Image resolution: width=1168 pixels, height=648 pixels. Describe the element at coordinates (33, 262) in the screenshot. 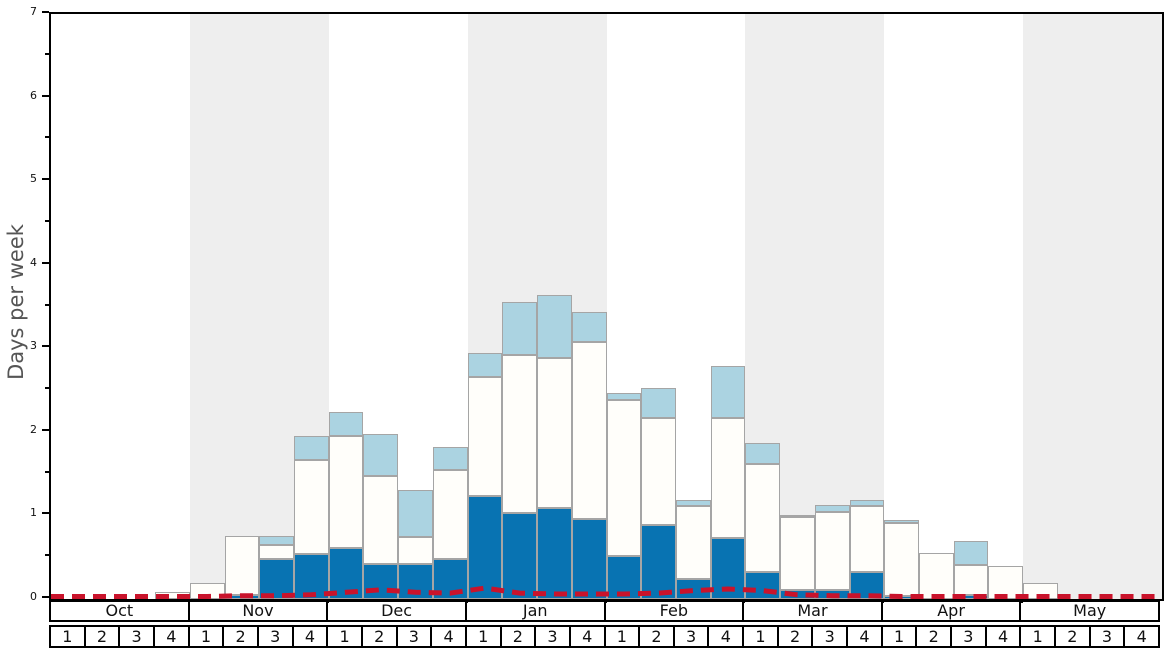

I see `y-tick-label: 4` at that location.